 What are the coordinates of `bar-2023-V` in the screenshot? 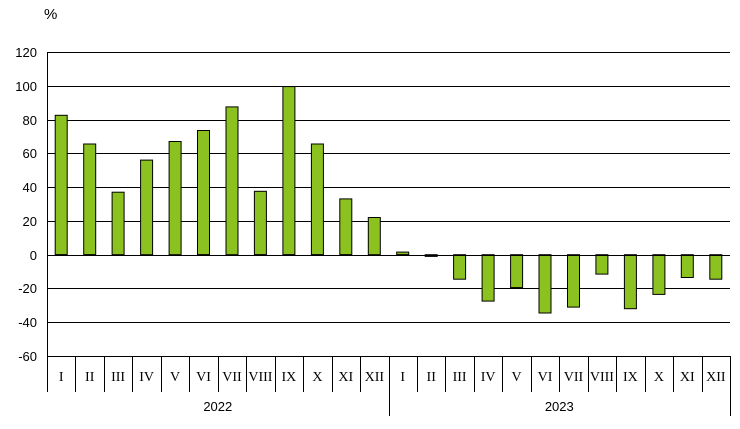 It's located at (517, 271).